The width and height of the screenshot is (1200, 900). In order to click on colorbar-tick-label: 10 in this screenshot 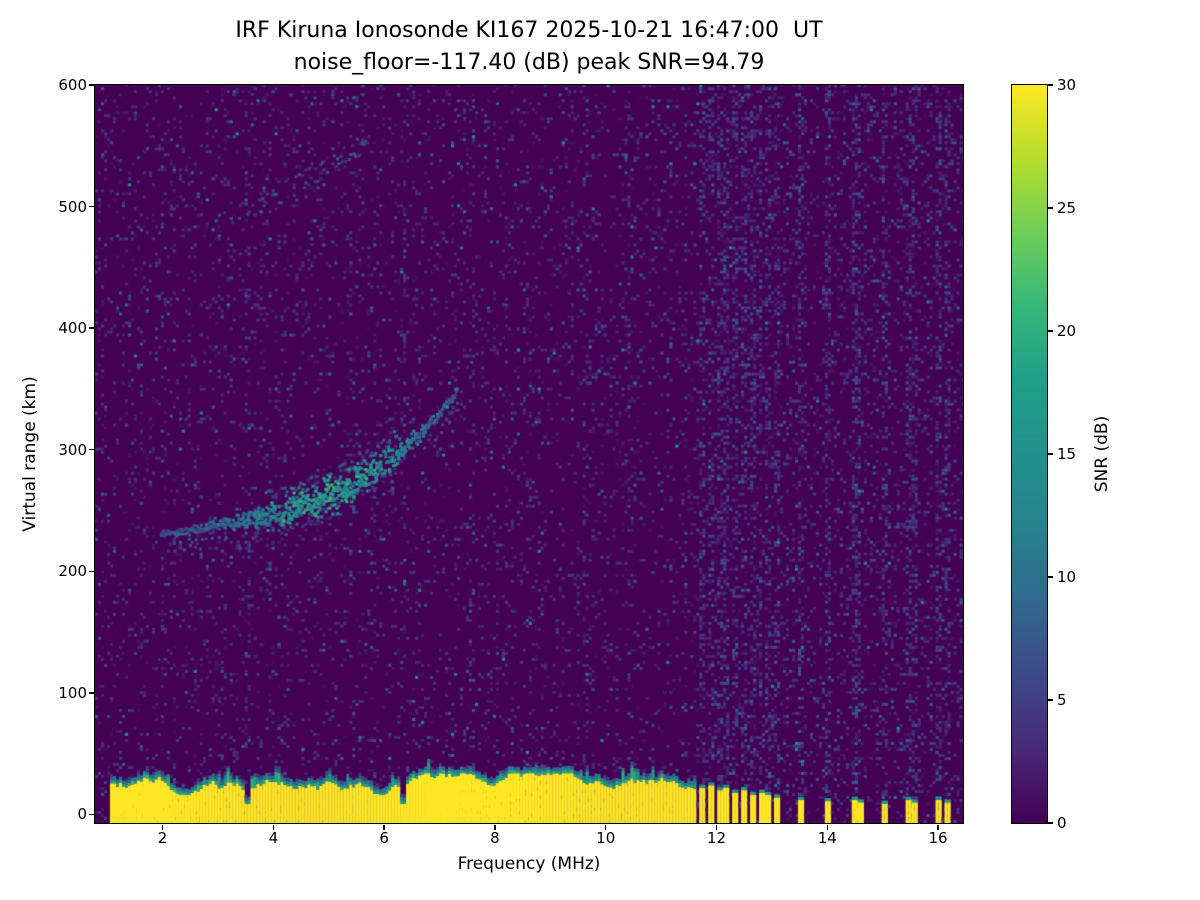, I will do `click(1067, 577)`.